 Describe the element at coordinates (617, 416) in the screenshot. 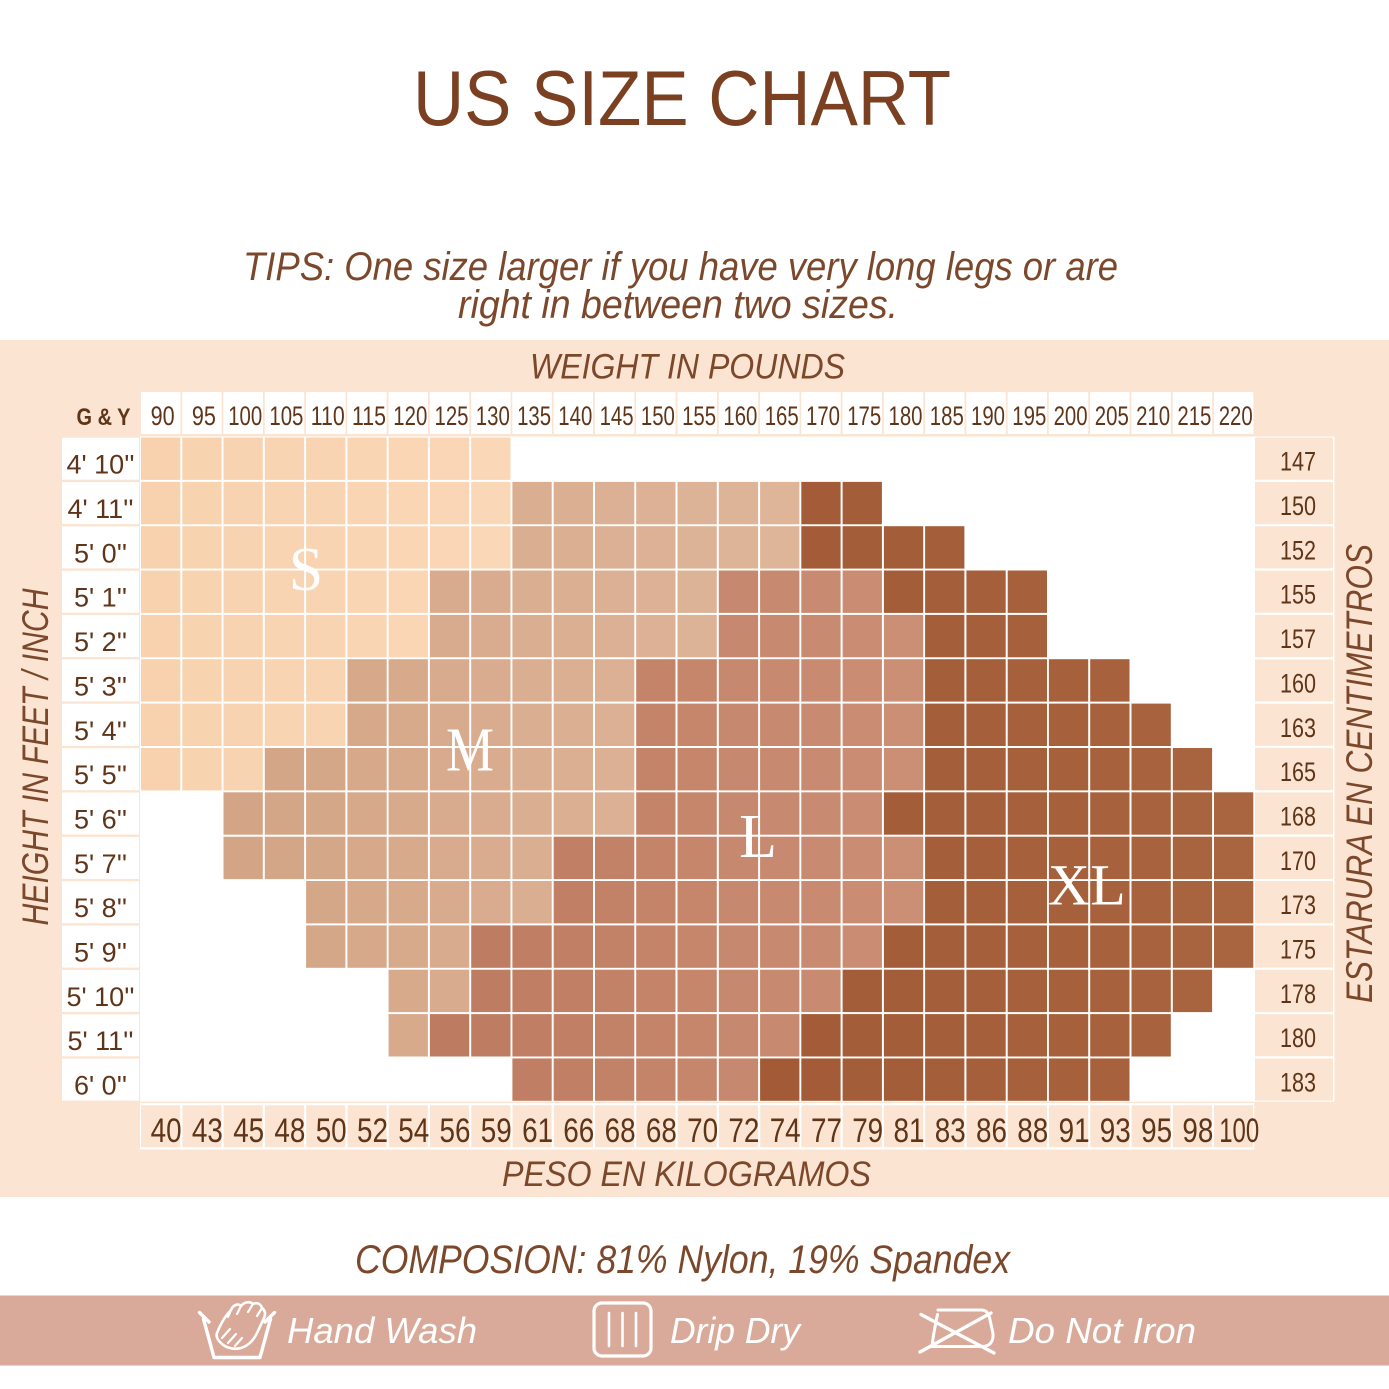

I see `svg-text: 145` at that location.